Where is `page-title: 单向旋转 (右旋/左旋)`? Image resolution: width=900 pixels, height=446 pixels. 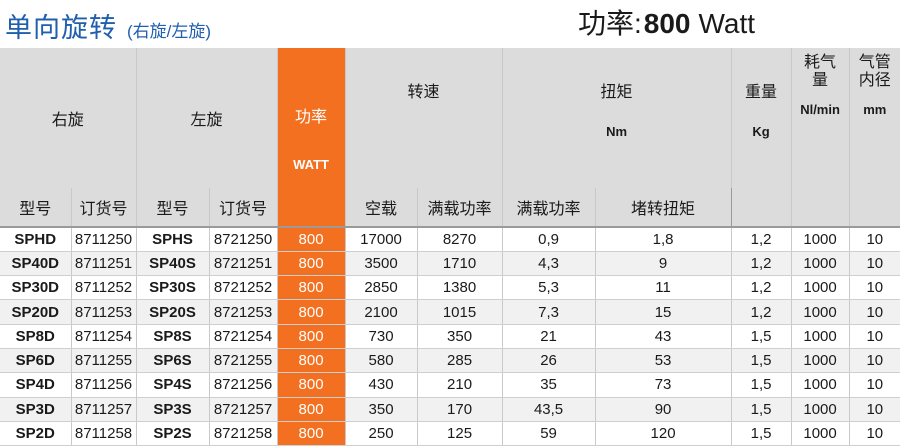
page-title: 单向旋转 (右旋/左旋) is located at coordinates (108, 24).